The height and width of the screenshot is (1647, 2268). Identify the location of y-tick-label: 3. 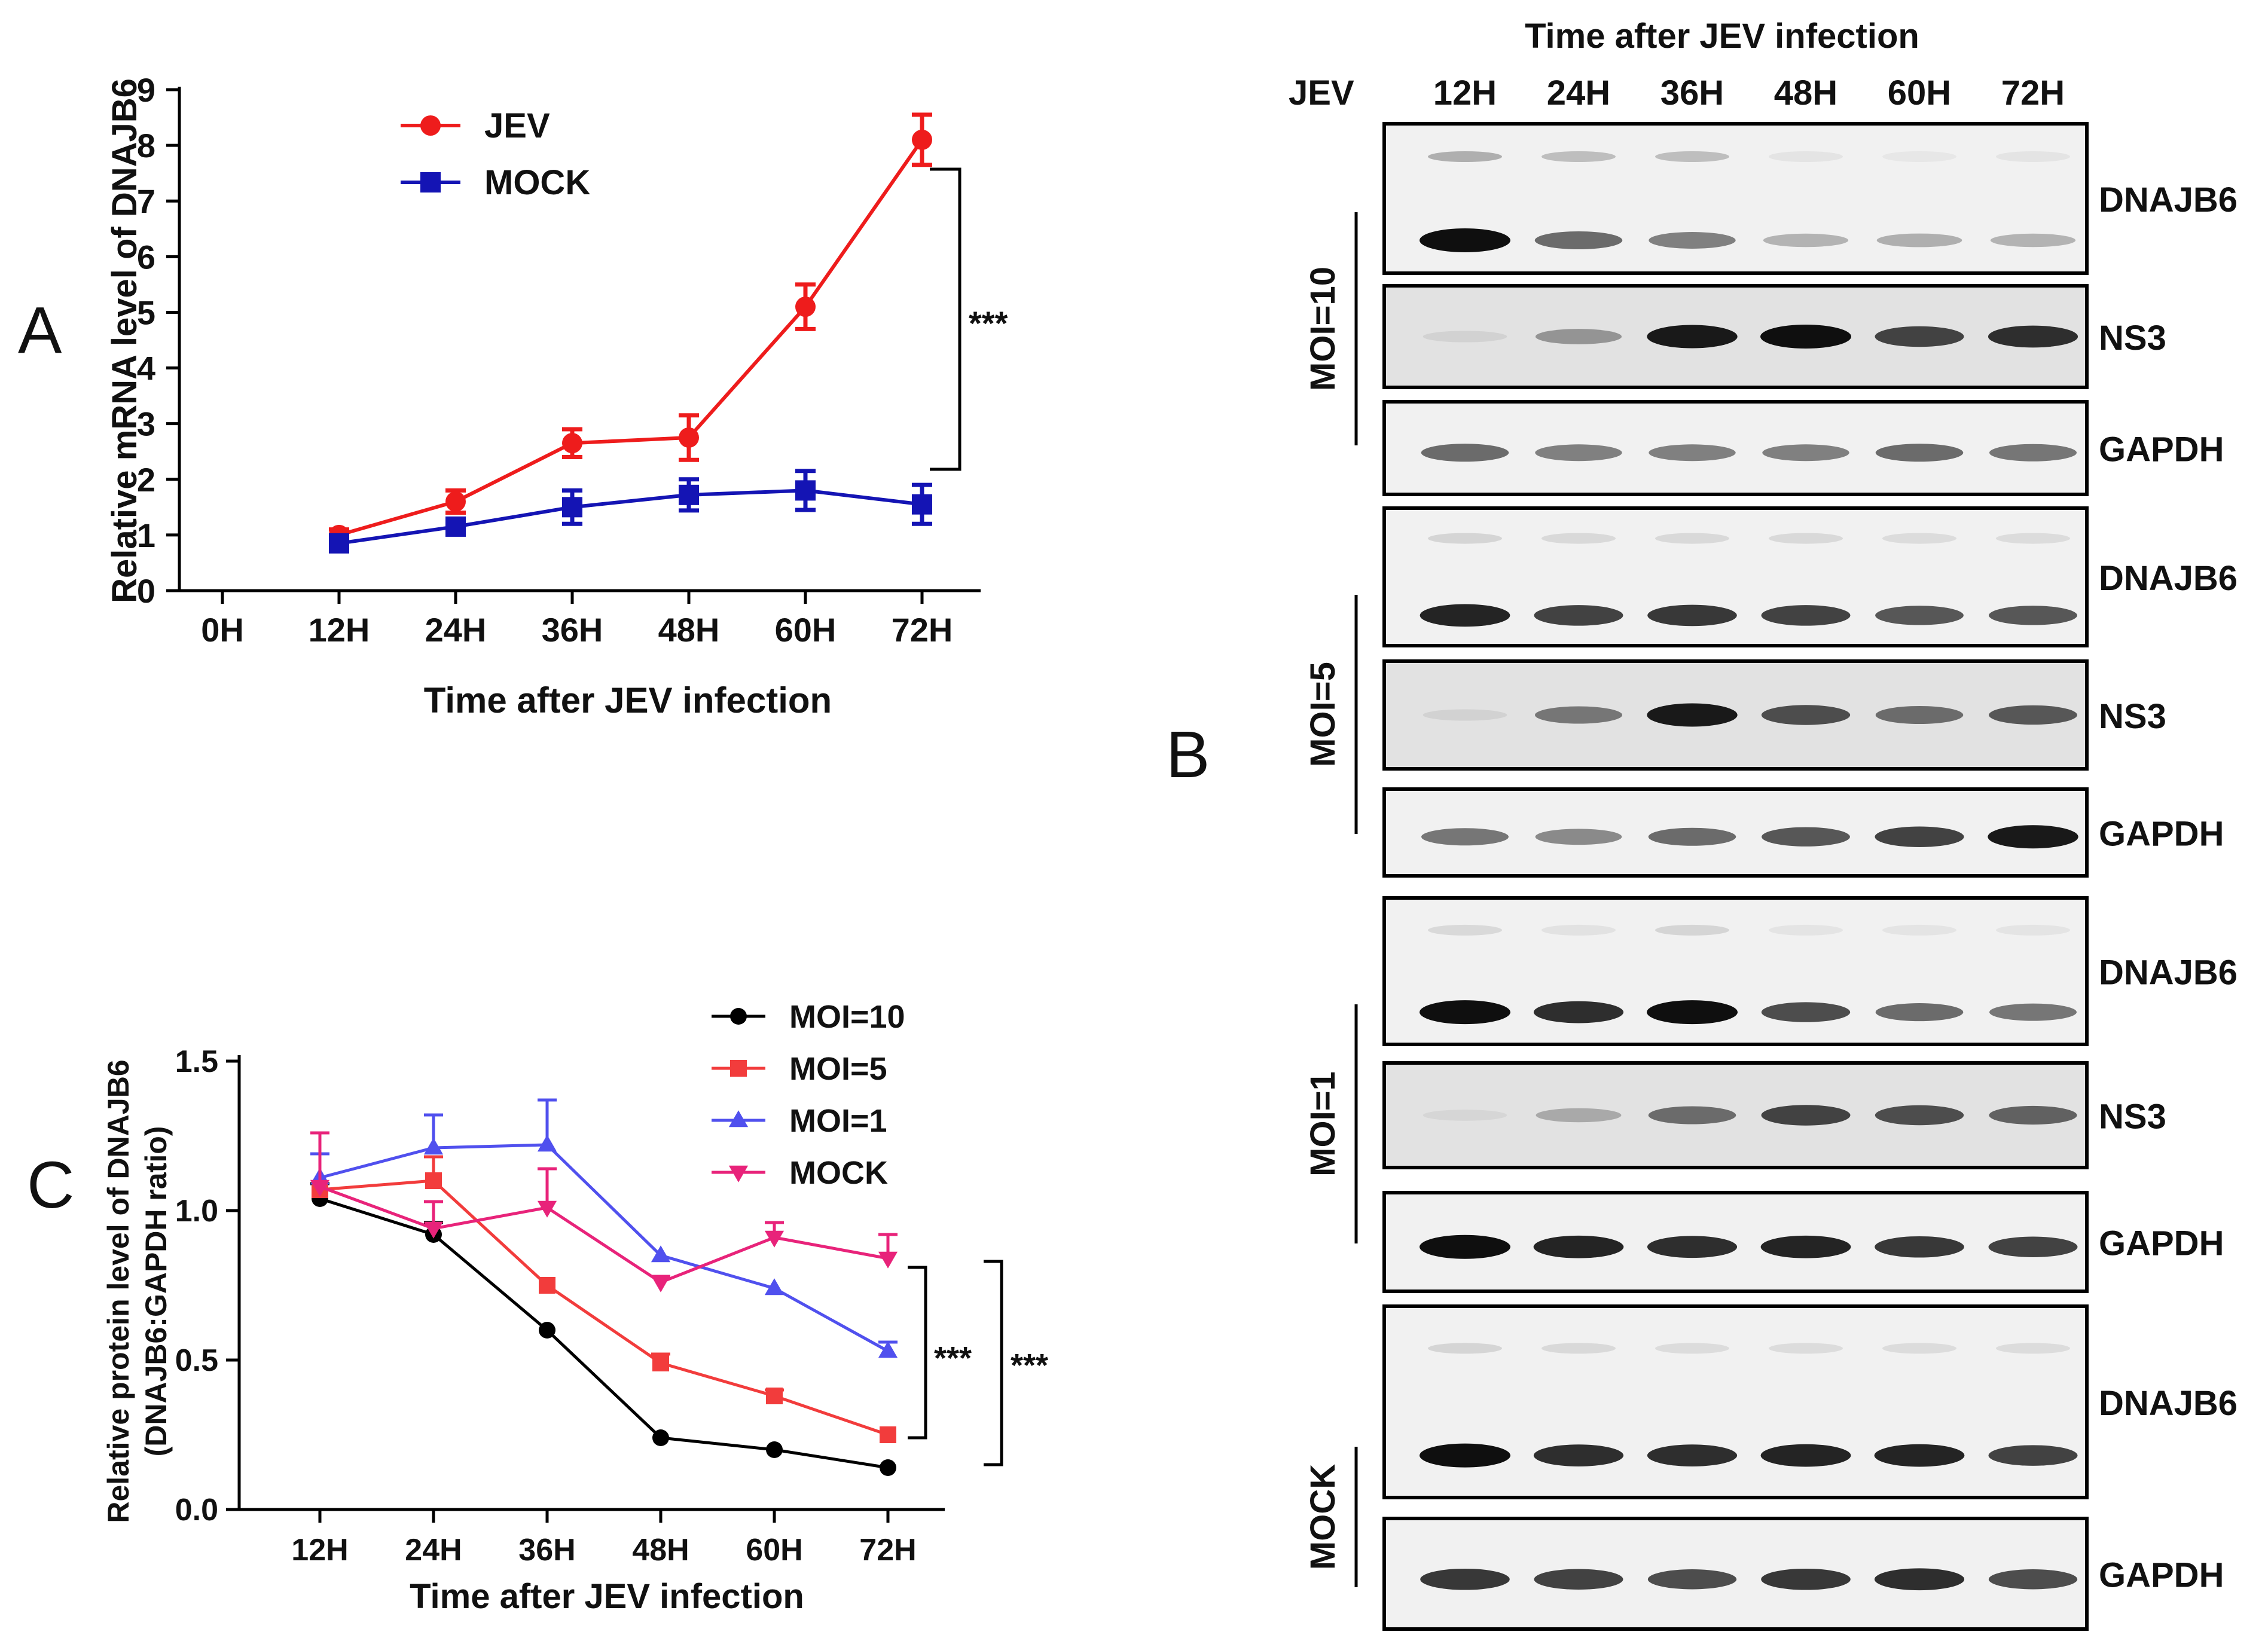
(146, 424).